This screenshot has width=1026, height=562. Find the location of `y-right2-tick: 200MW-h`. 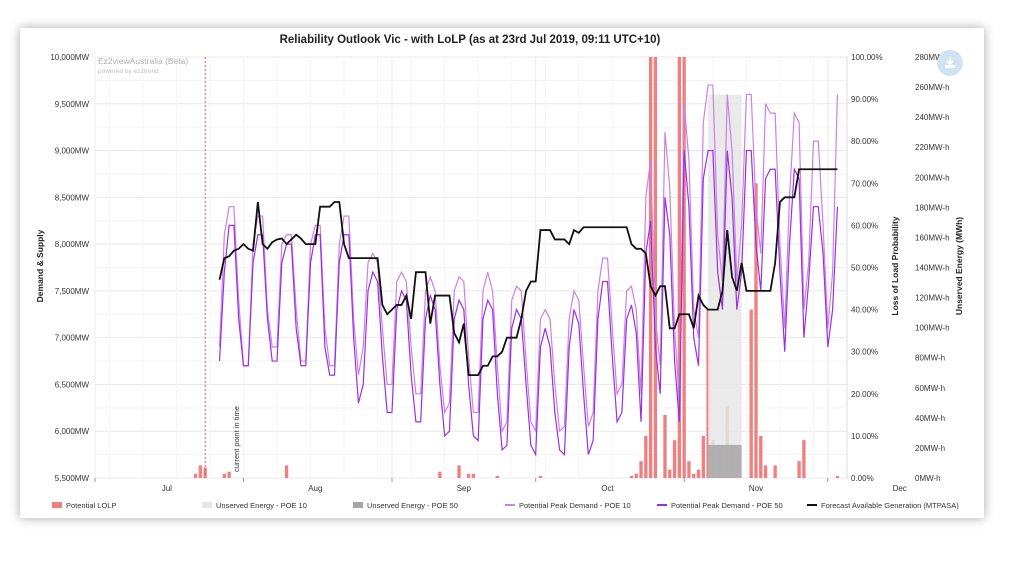

y-right2-tick: 200MW-h is located at coordinates (932, 177).